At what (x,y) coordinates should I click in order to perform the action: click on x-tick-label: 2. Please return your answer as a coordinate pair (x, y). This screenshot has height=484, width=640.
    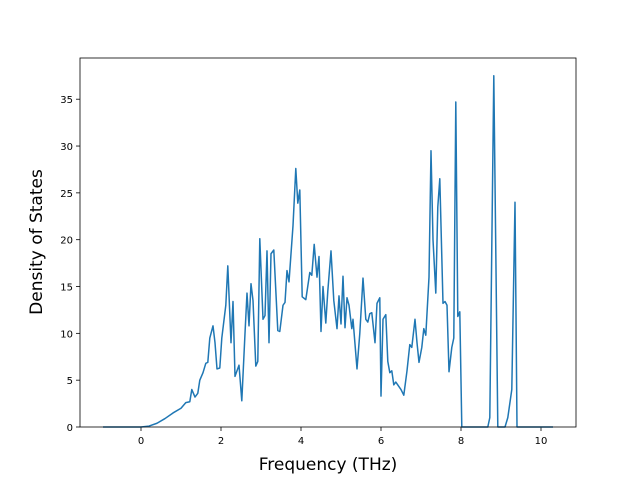
    Looking at the image, I should click on (221, 441).